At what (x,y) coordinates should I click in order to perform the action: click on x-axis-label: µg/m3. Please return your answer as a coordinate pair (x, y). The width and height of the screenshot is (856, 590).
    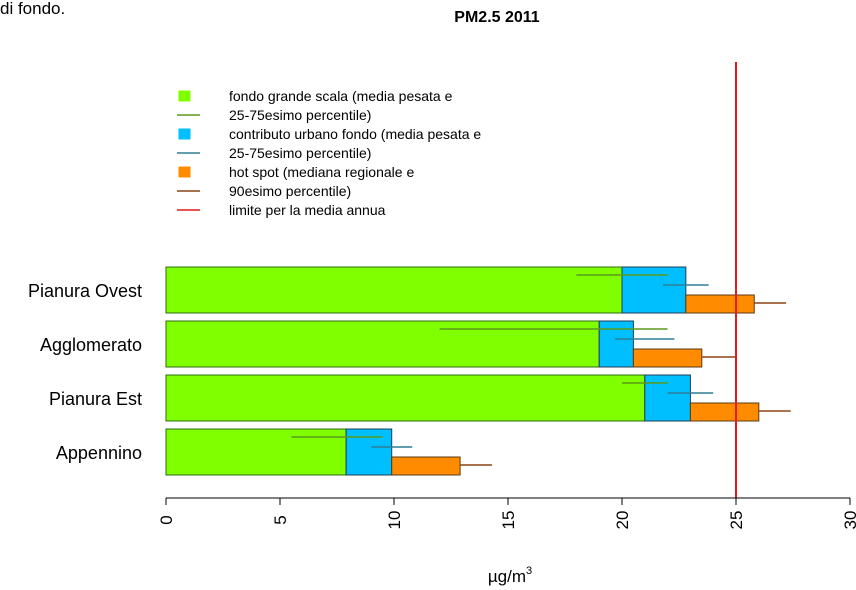
    Looking at the image, I should click on (510, 575).